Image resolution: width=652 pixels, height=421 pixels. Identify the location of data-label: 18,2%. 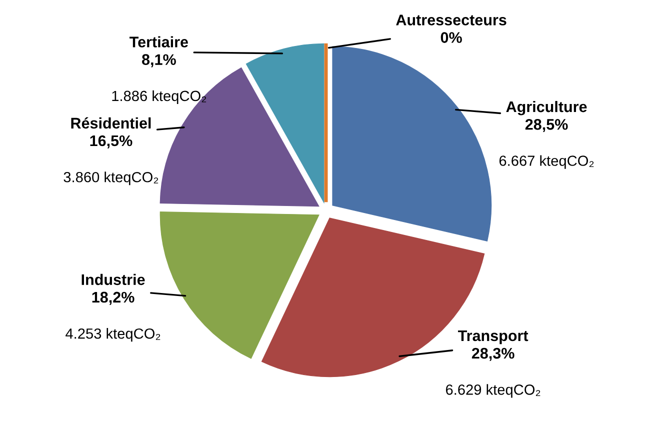
(113, 298).